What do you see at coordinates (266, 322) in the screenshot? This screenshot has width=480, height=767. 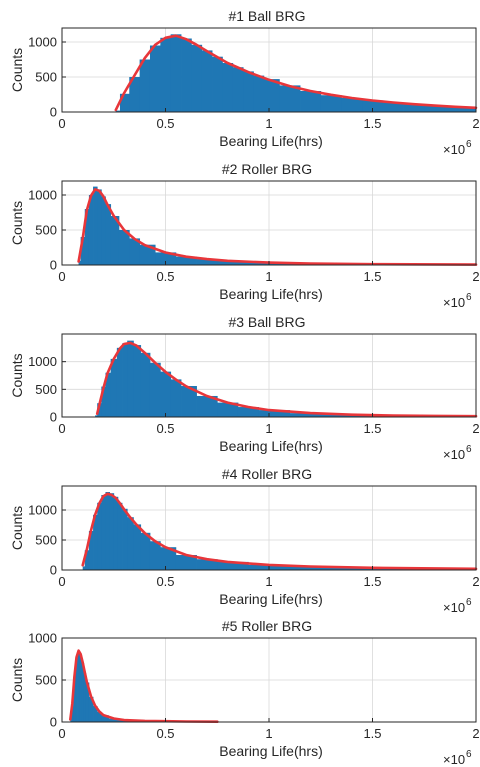 I see `chart-title: #3 Ball BRG` at bounding box center [266, 322].